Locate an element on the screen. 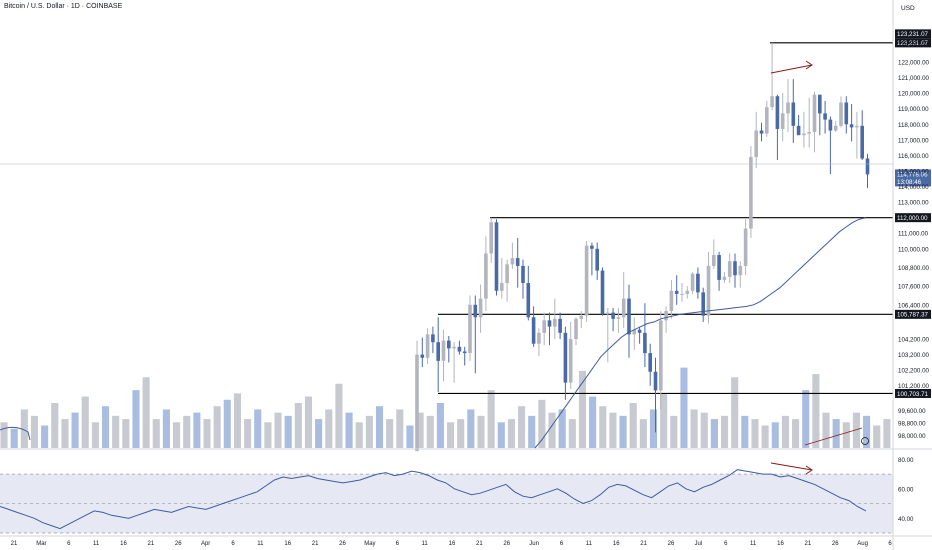 The width and height of the screenshot is (932, 550). price-tick: 106,400.00 is located at coordinates (914, 305).